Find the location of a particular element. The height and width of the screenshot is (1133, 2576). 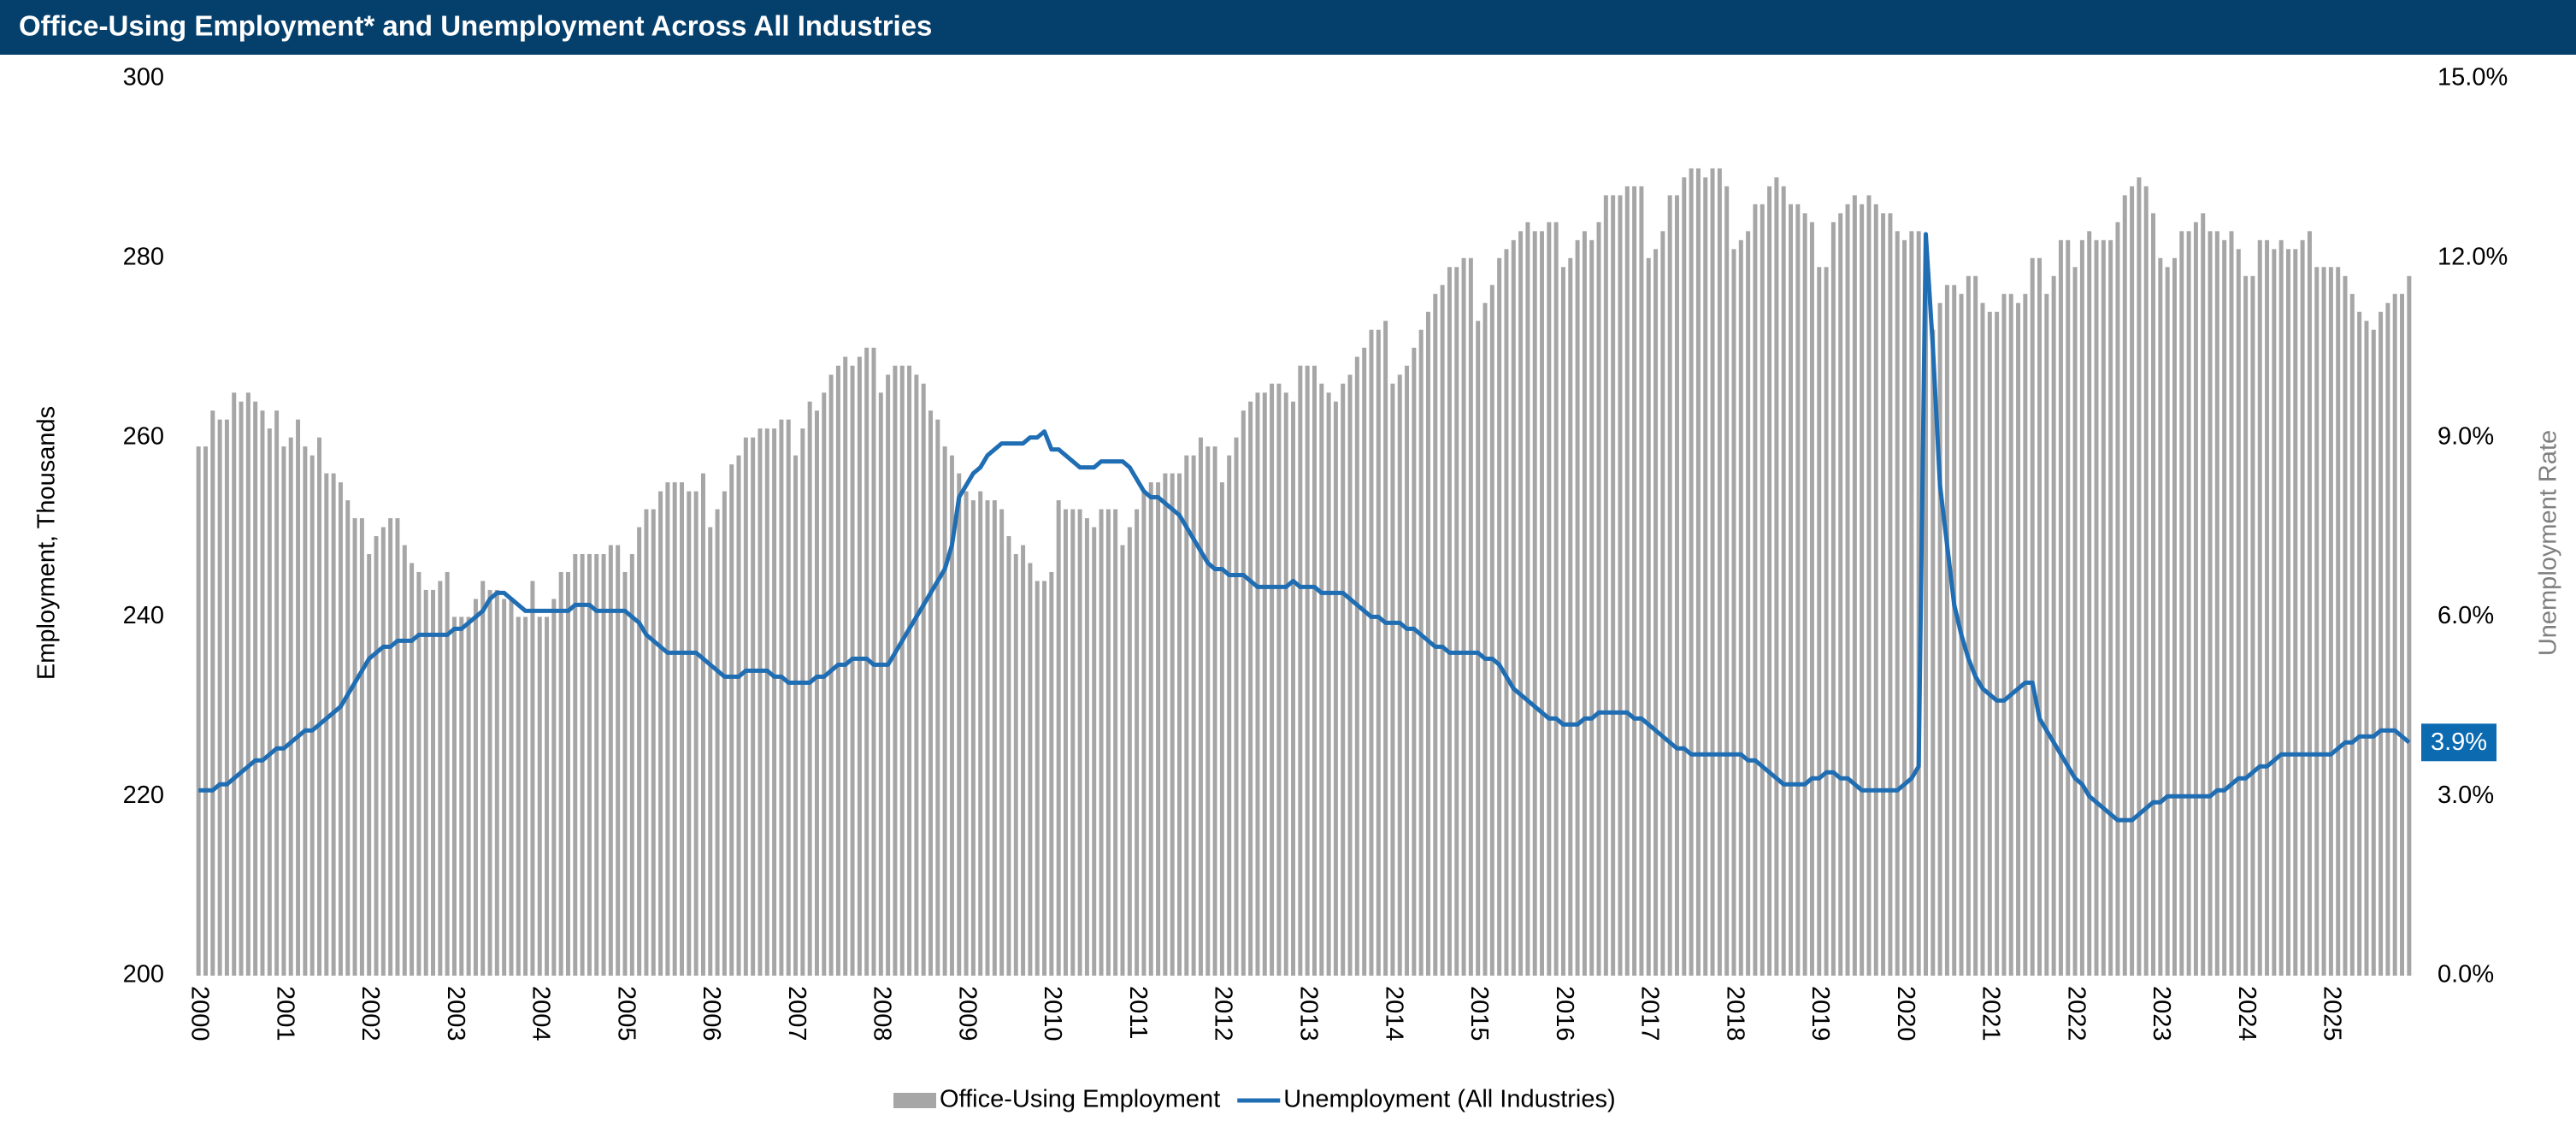

x-tick-label: 2005 is located at coordinates (626, 1014).